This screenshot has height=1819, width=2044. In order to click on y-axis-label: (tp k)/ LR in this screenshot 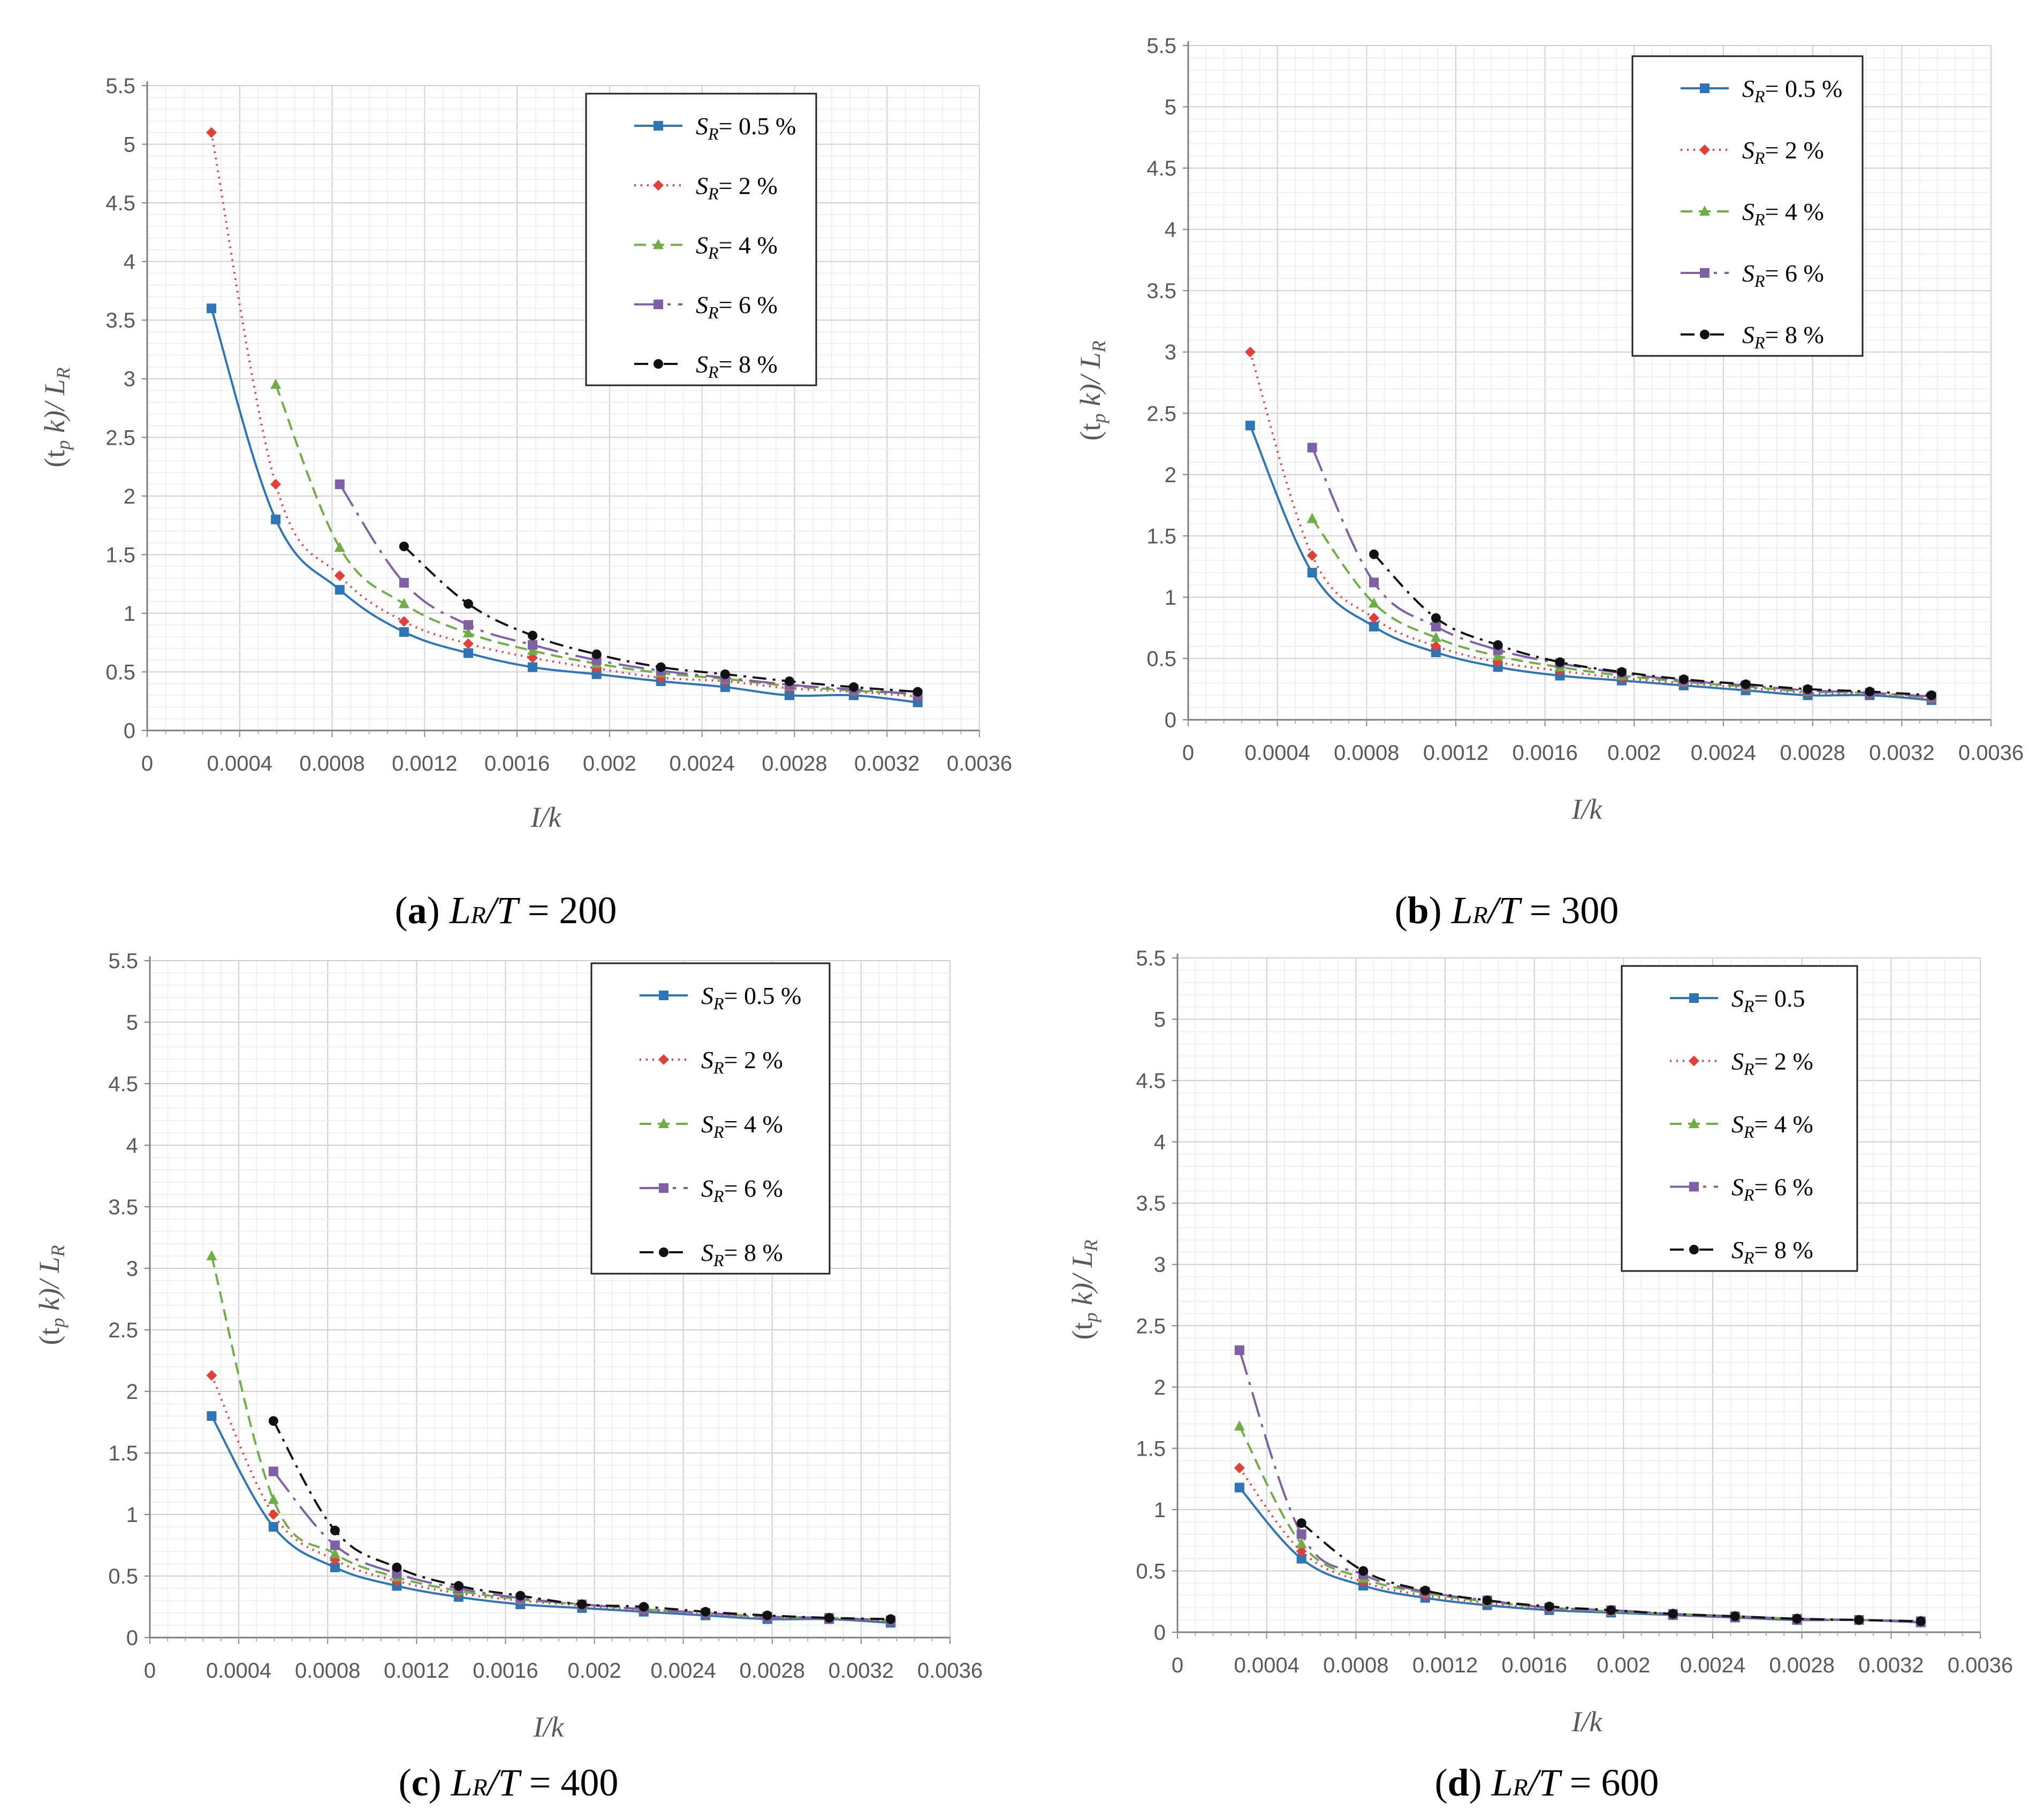, I will do `click(1092, 391)`.